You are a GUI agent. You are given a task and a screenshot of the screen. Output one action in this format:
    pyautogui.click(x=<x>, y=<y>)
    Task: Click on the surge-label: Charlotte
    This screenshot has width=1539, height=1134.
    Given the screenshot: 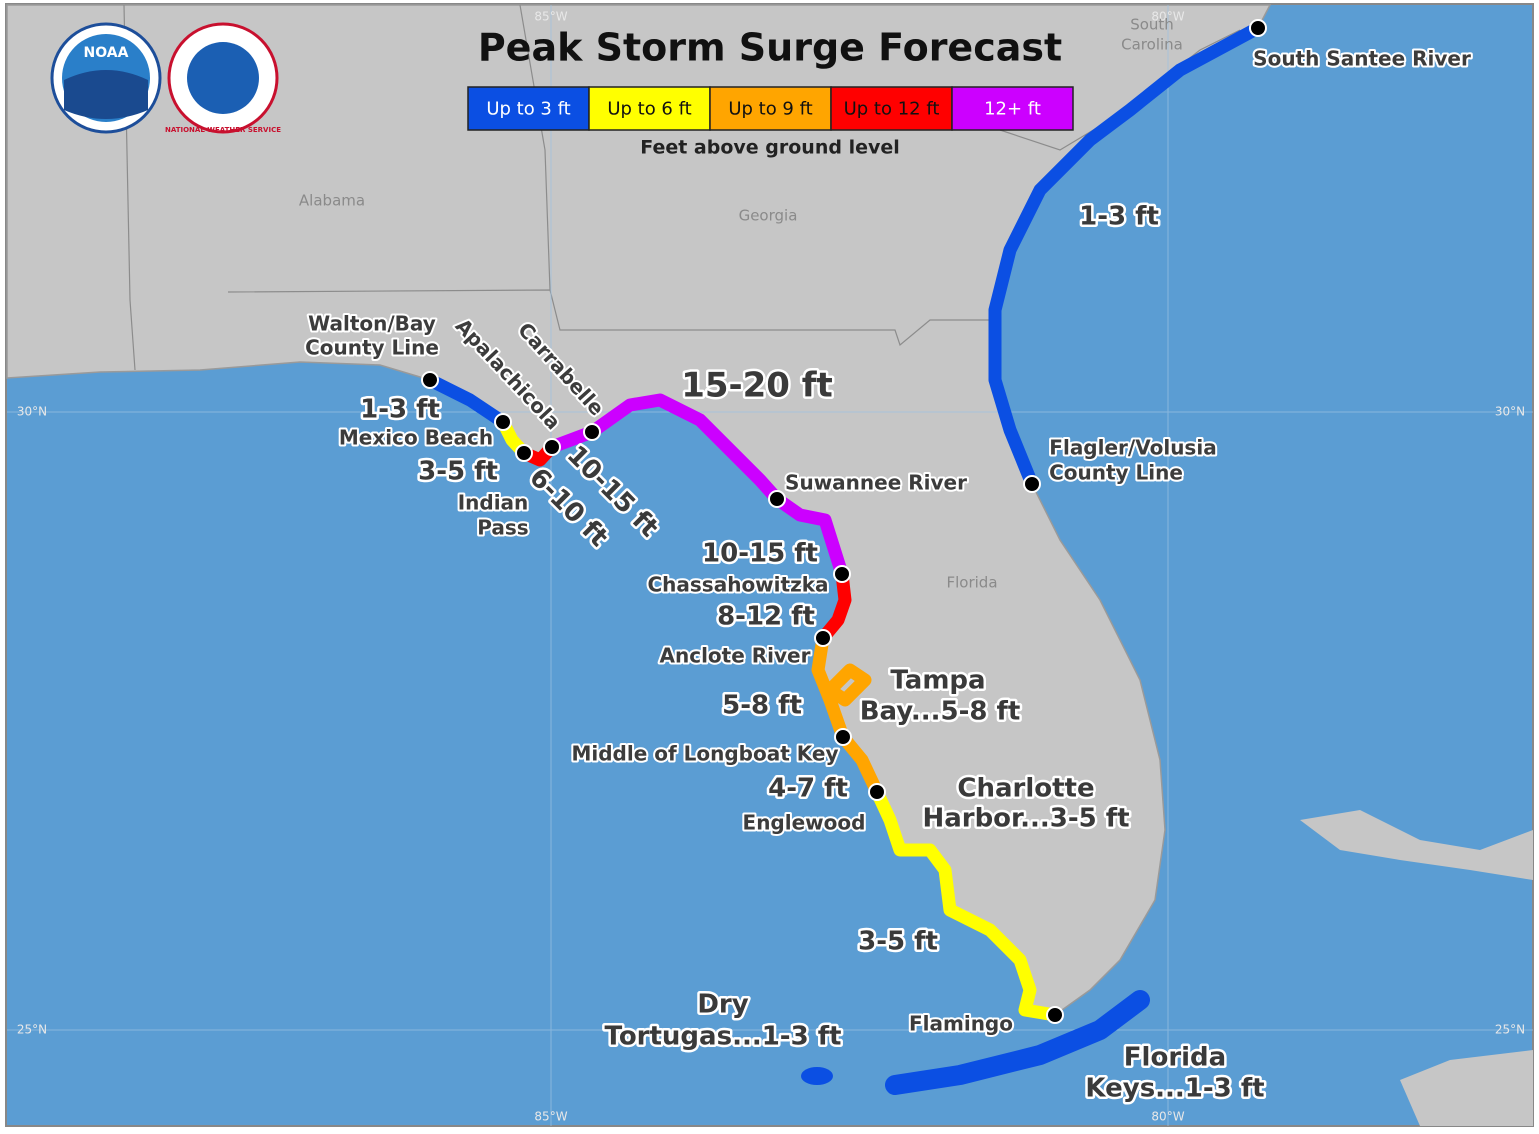 What is the action you would take?
    pyautogui.click(x=1025, y=789)
    